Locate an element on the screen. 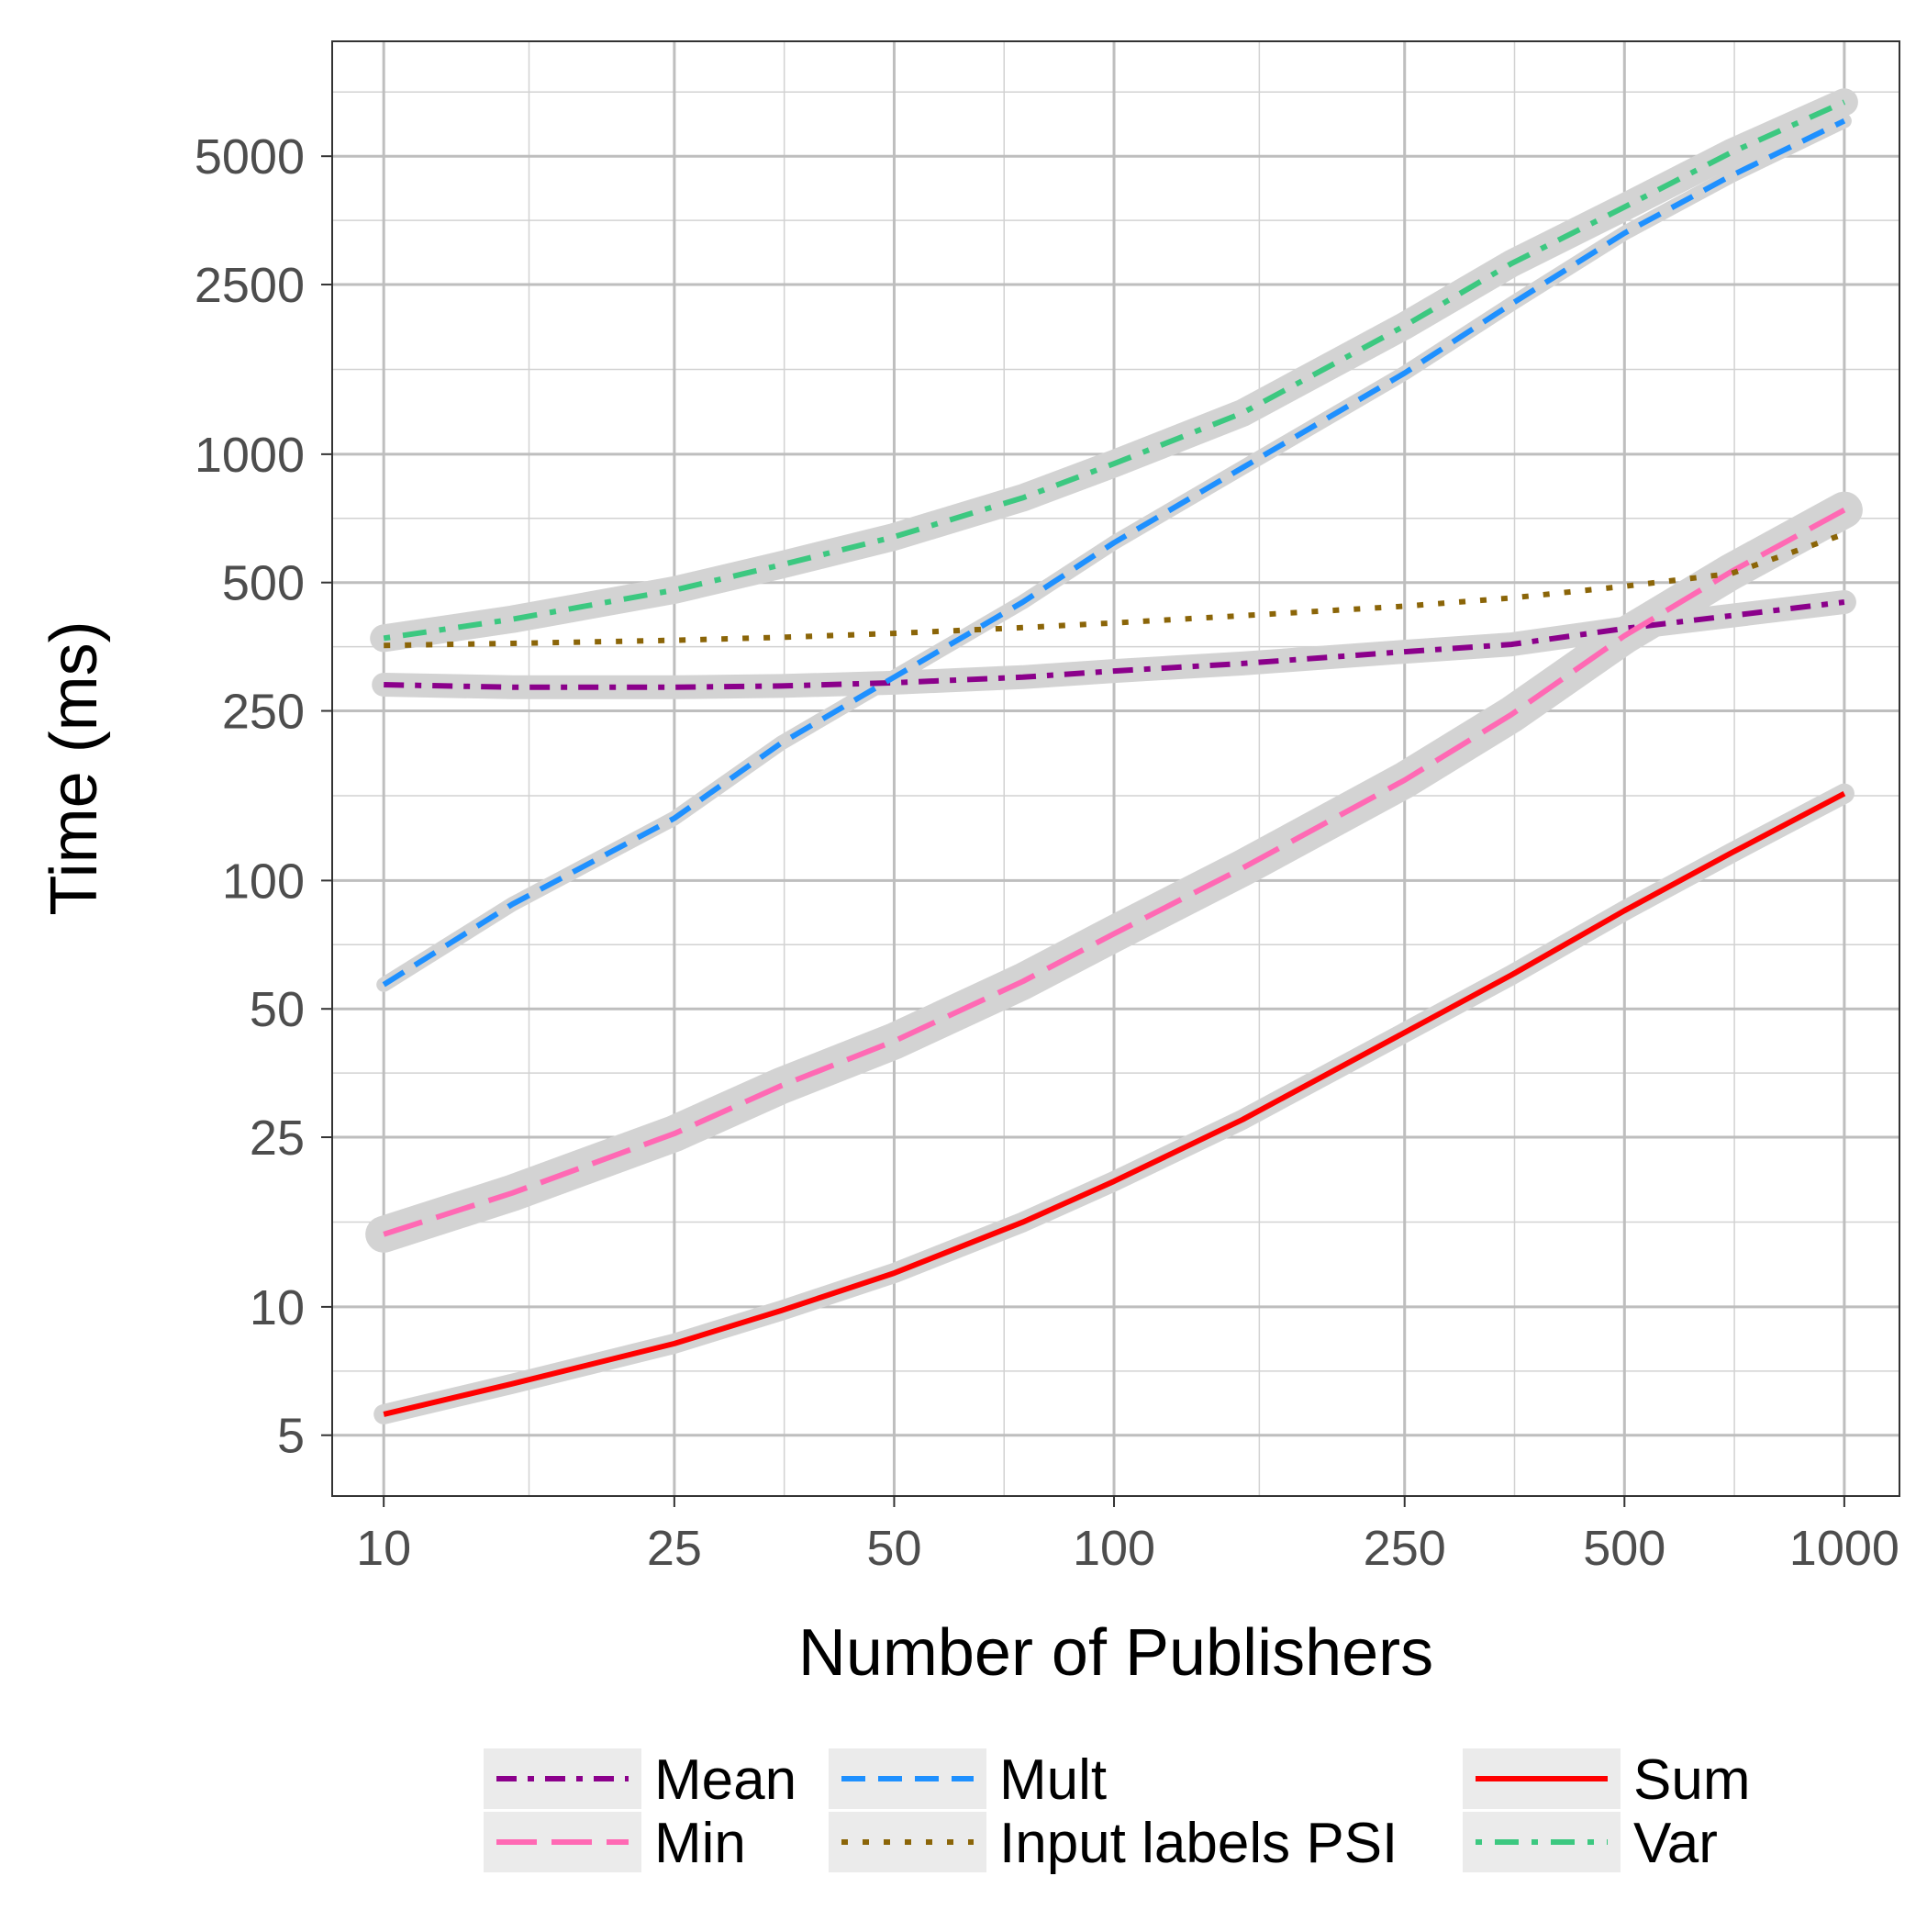  x-tick-label: 1000 is located at coordinates (1844, 1548).